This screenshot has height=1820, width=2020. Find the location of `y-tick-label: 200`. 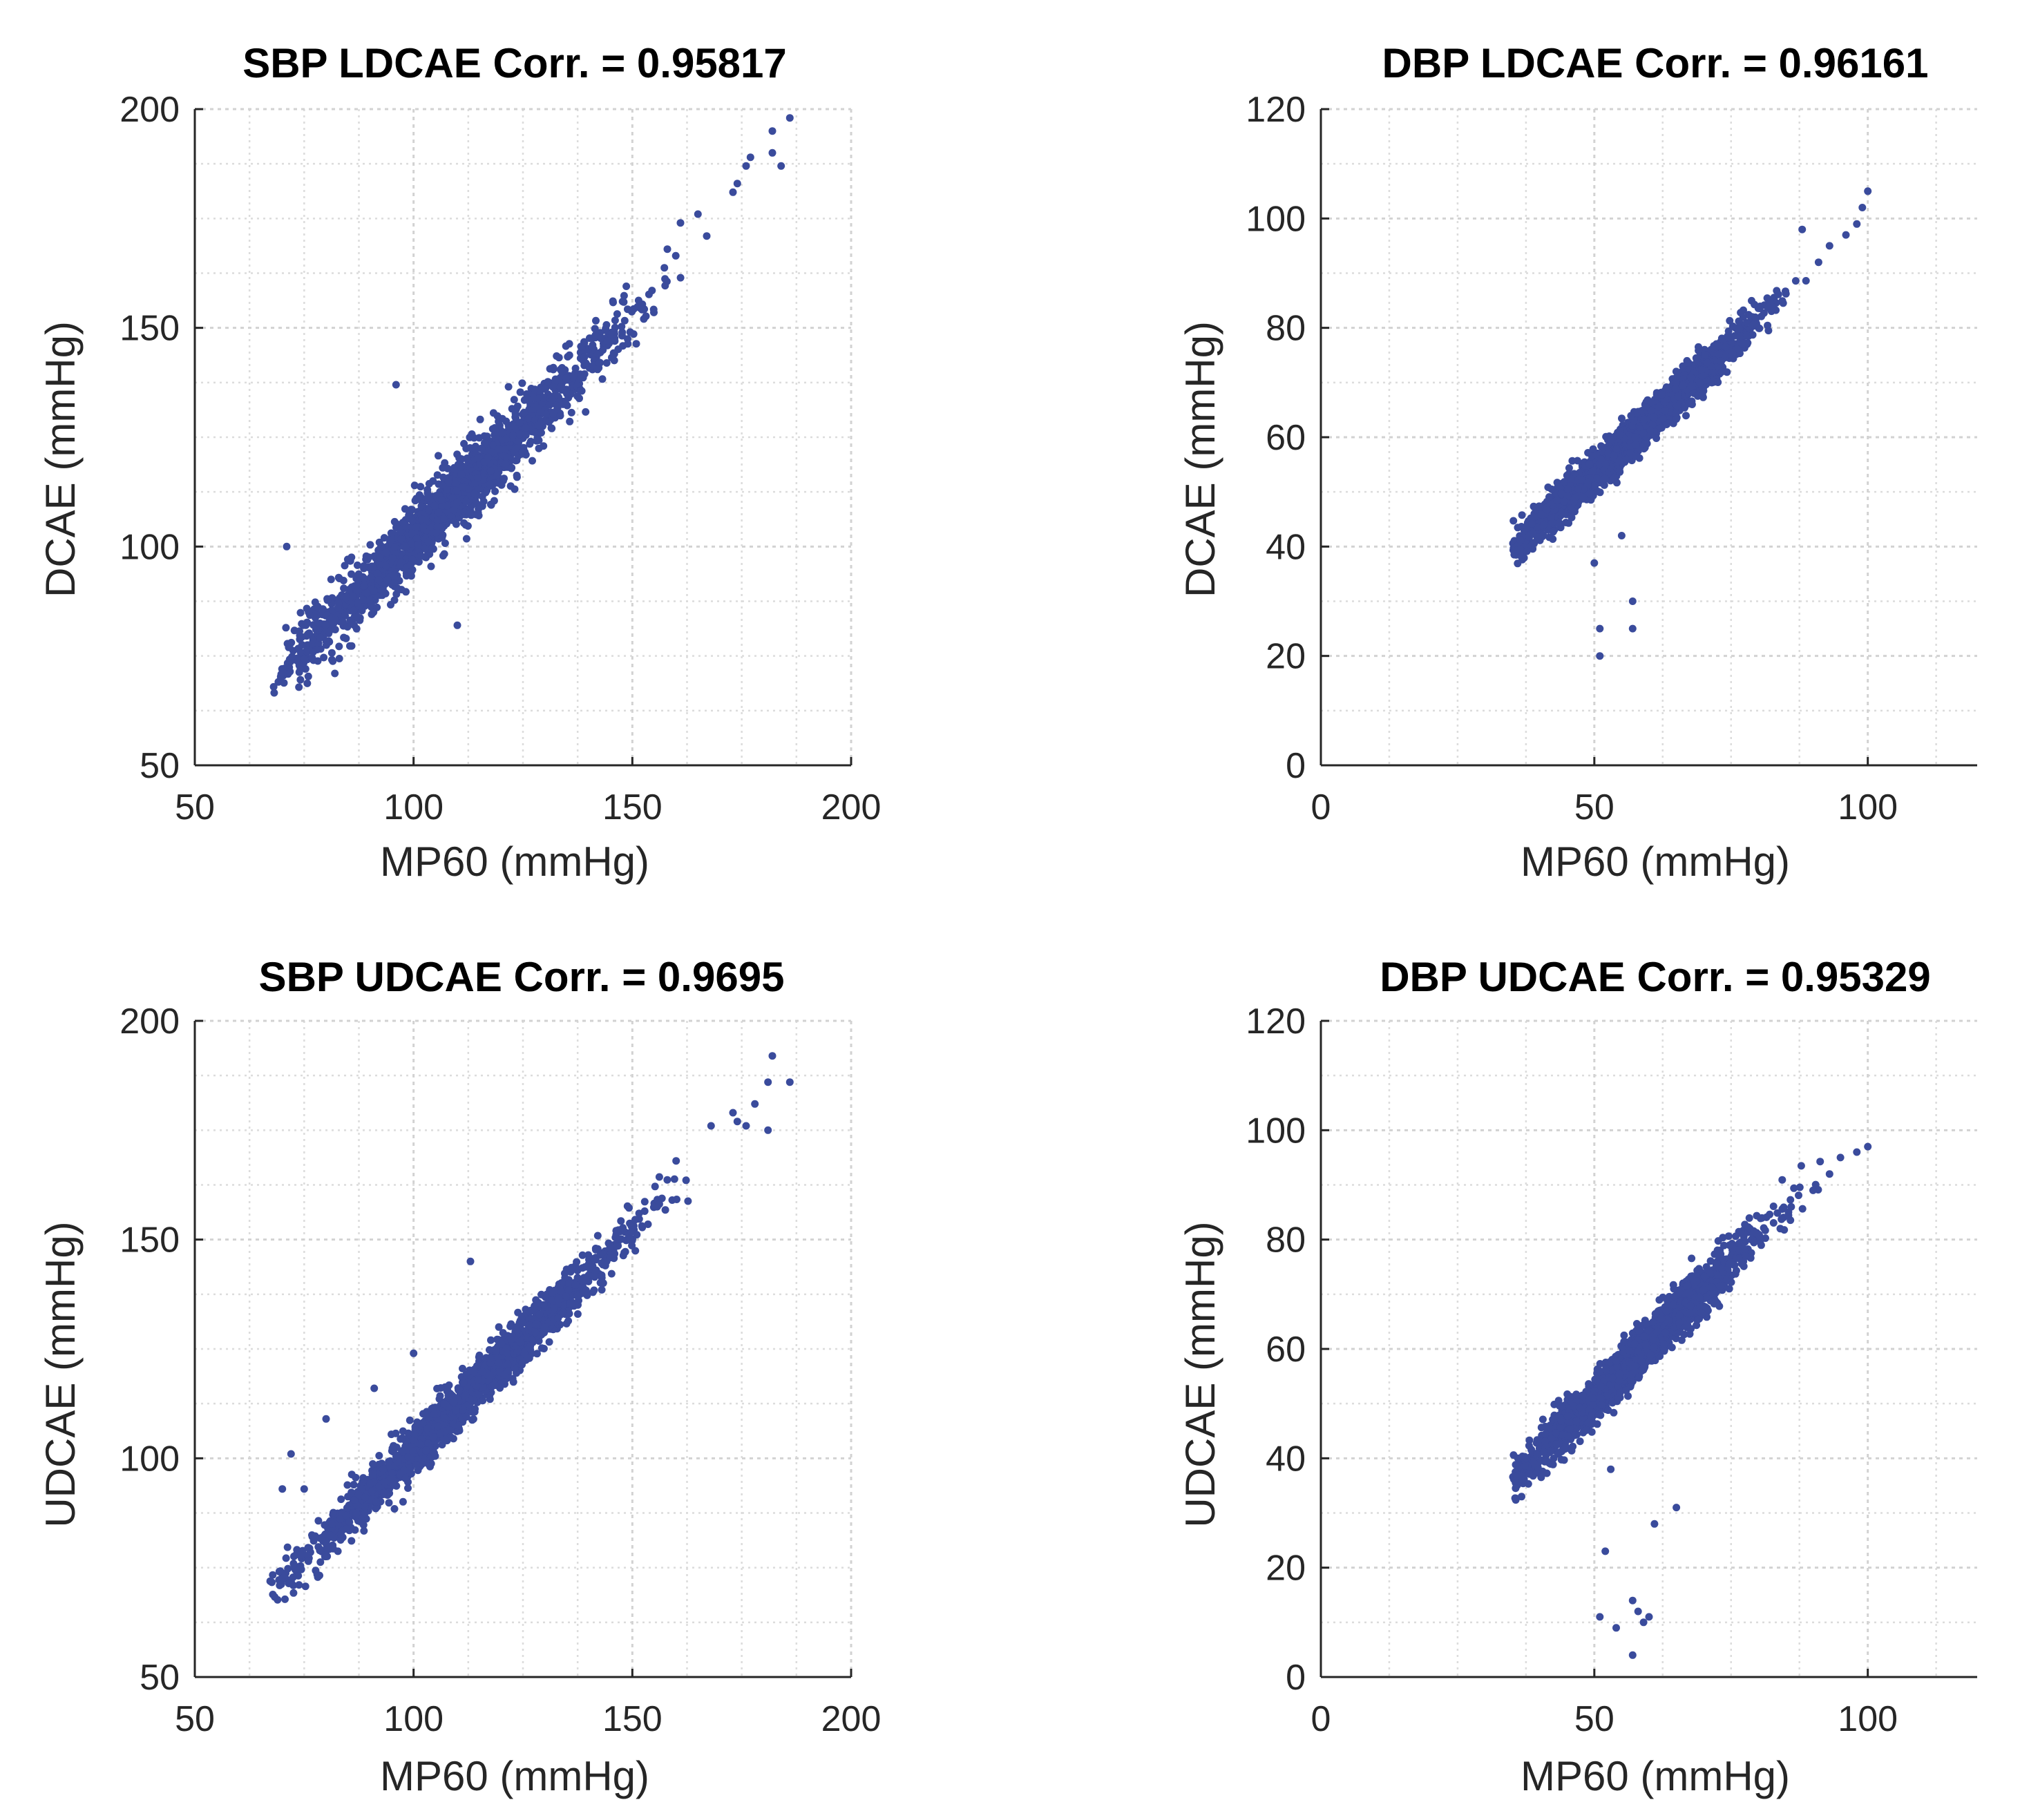

y-tick-label: 200 is located at coordinates (150, 110).